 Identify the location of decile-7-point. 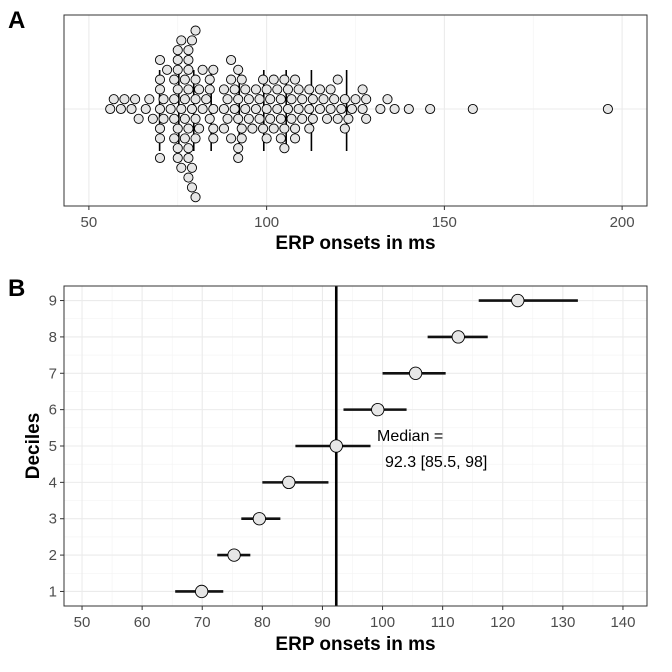
(415, 373).